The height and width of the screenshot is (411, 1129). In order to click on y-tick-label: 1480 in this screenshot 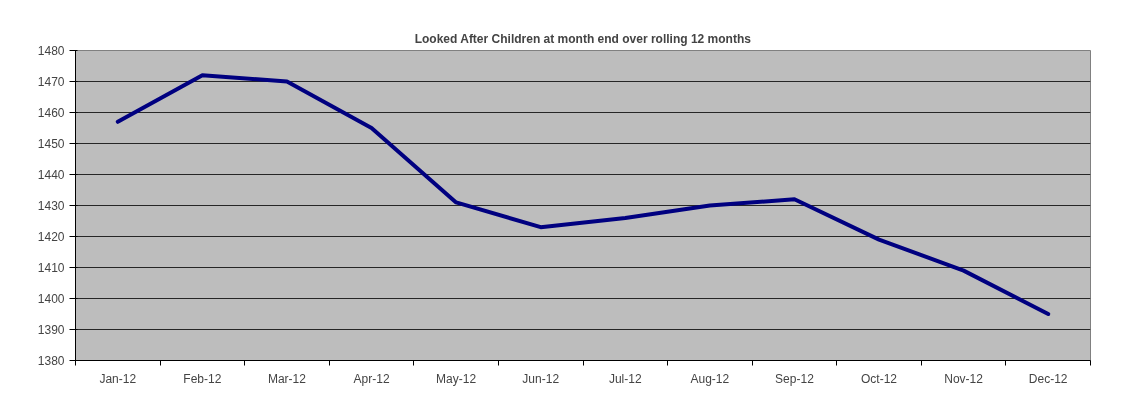, I will do `click(51, 51)`.